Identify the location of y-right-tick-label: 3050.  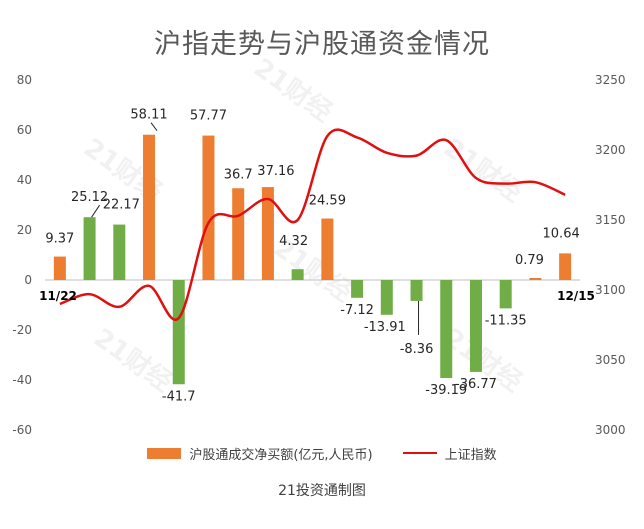
(610, 360).